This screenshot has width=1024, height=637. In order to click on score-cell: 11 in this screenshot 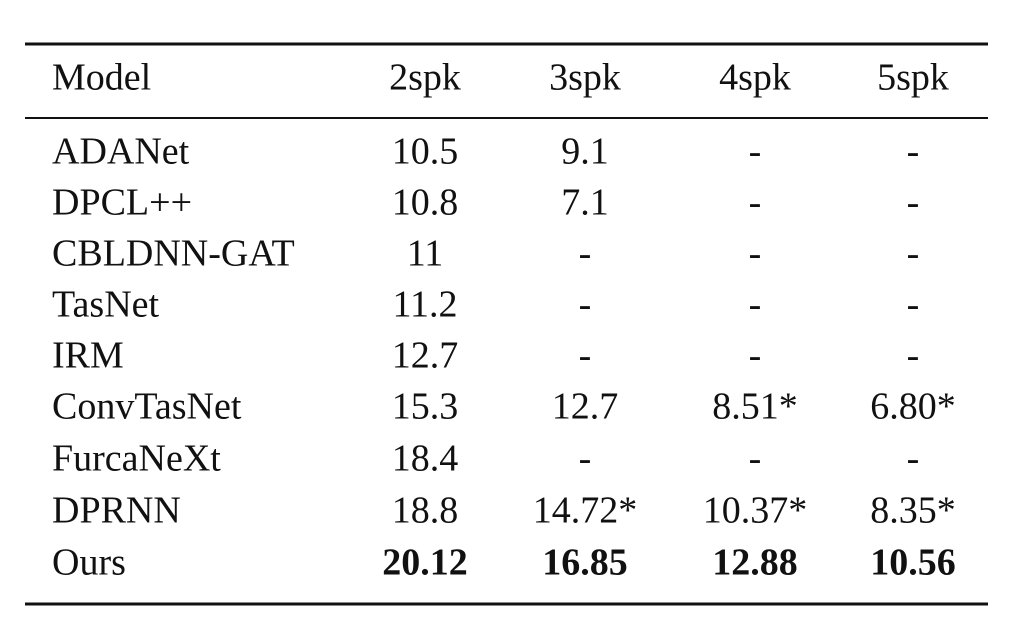, I will do `click(425, 254)`.